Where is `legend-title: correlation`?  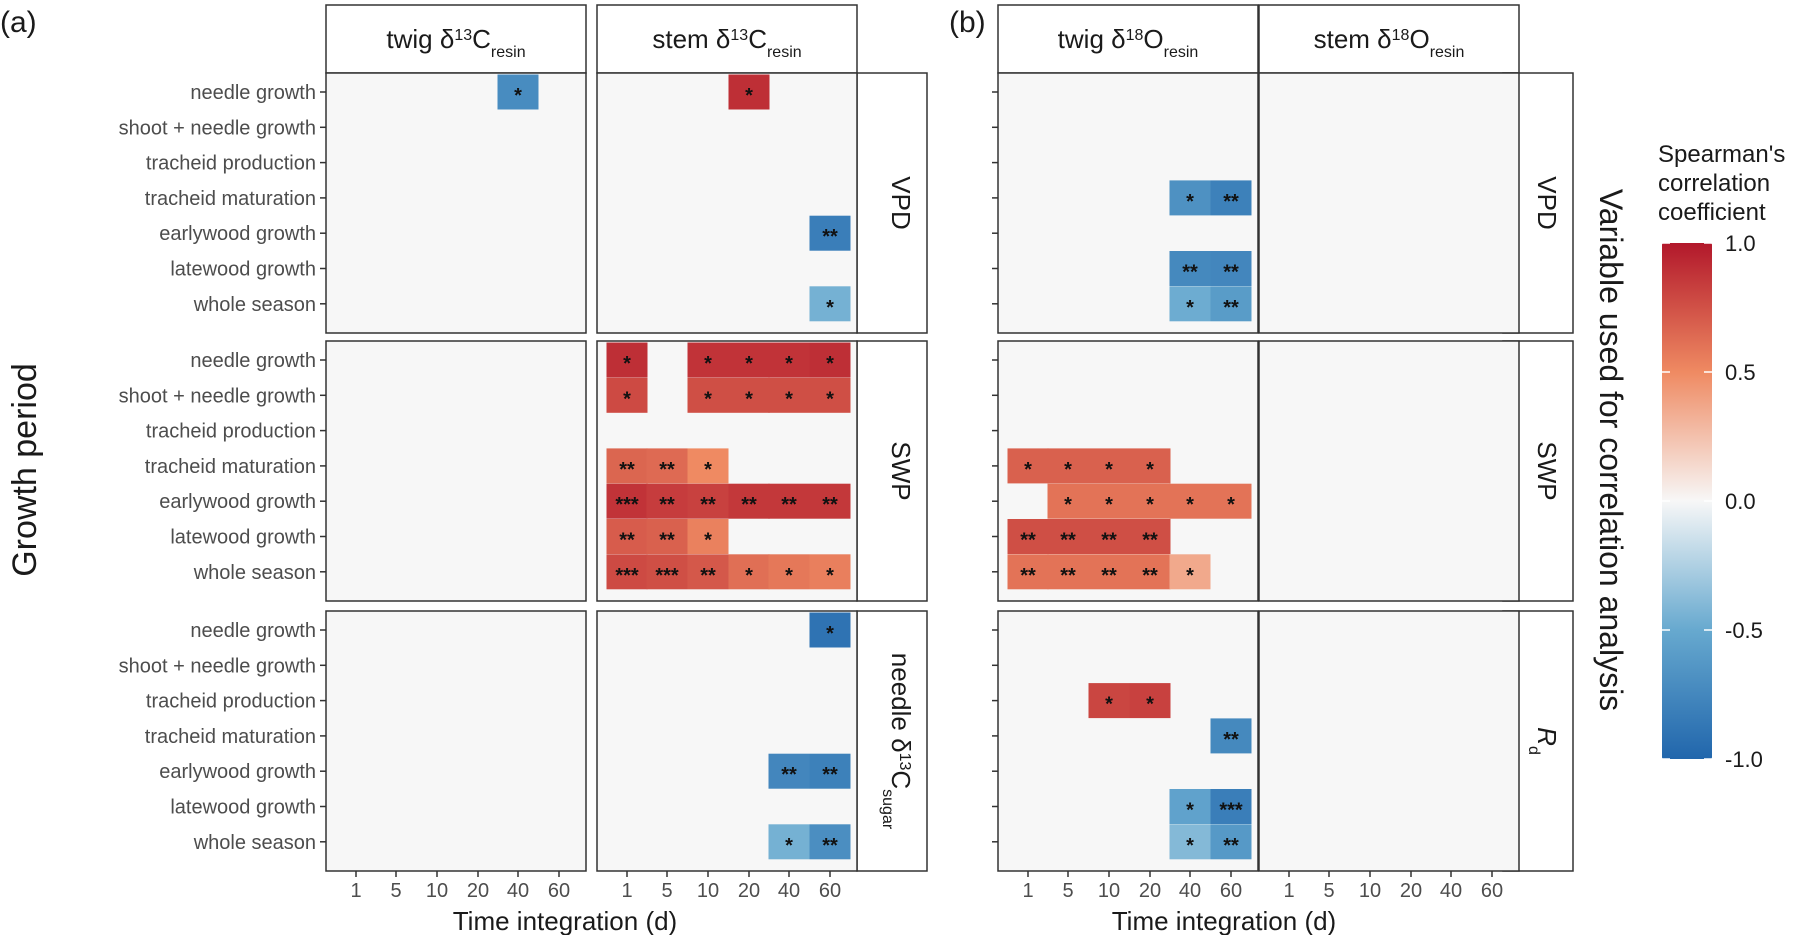 legend-title: correlation is located at coordinates (1714, 183).